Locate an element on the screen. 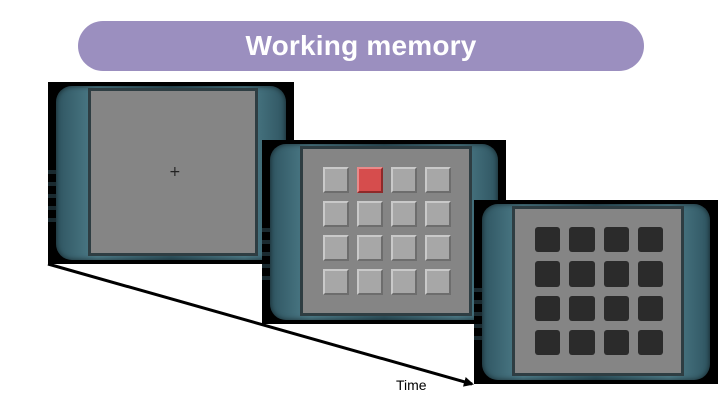 Image resolution: width=720 pixels, height=404 pixels. device-screen: + is located at coordinates (173, 172).